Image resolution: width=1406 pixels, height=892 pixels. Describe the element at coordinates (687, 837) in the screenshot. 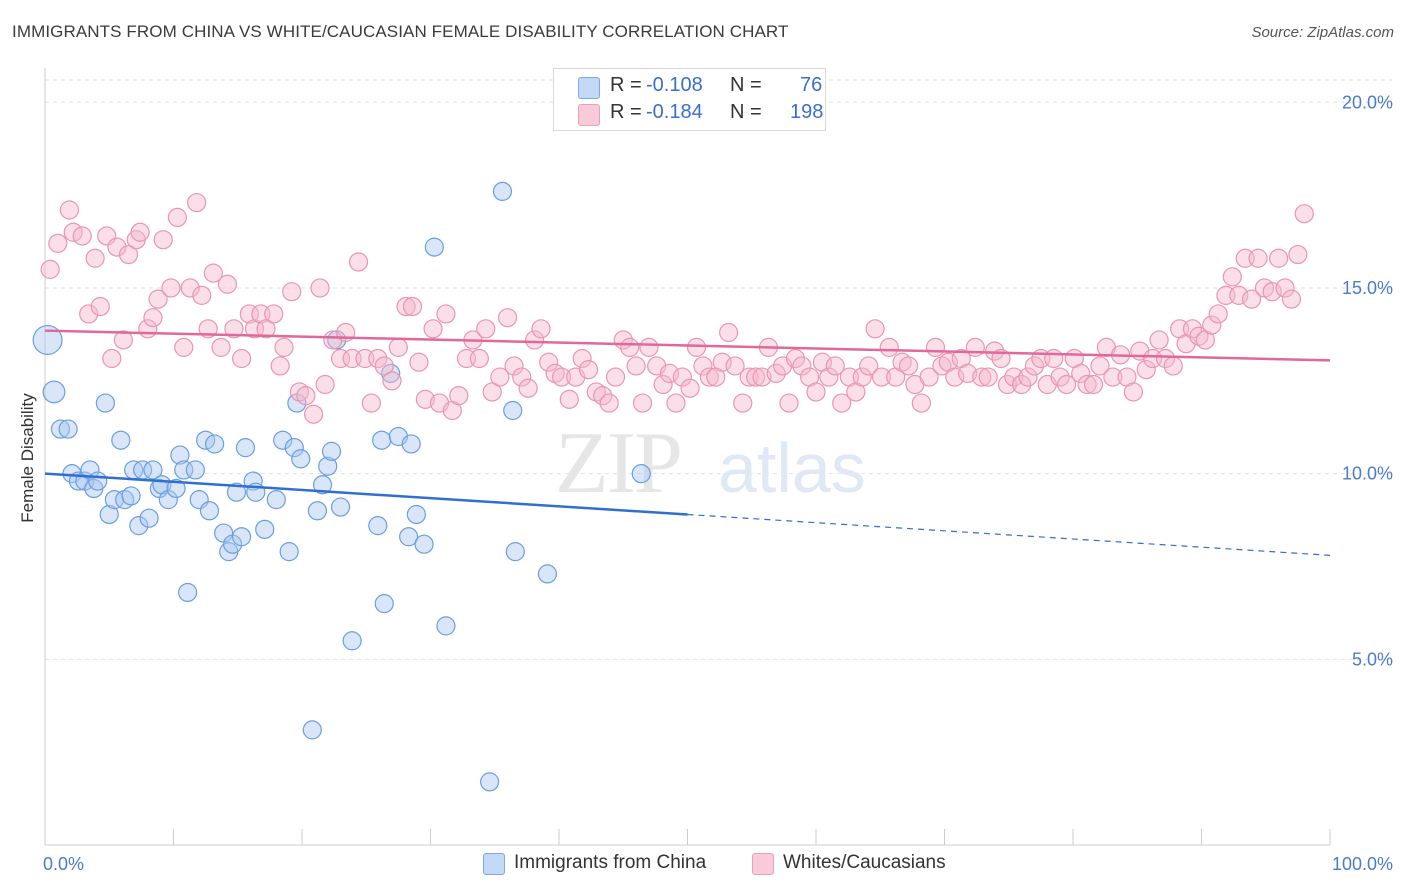

I see `x-ticks` at that location.